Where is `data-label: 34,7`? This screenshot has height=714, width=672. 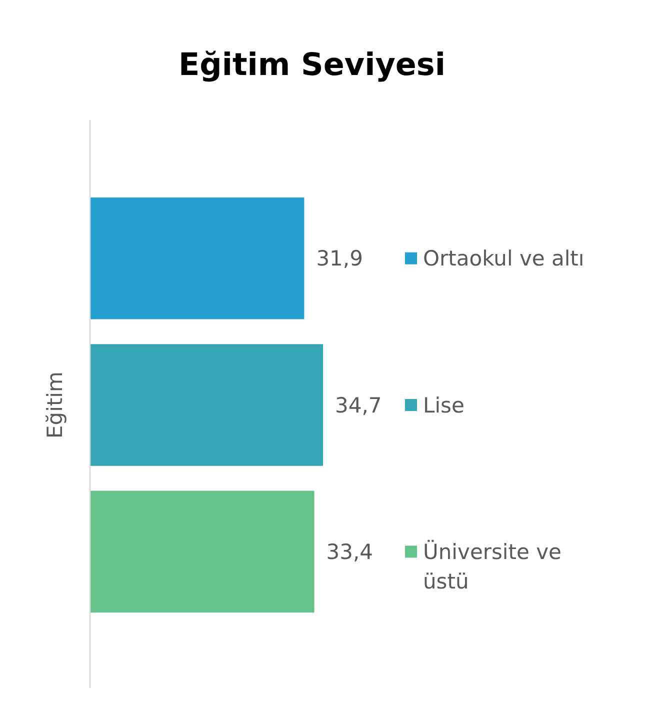
data-label: 34,7 is located at coordinates (358, 405).